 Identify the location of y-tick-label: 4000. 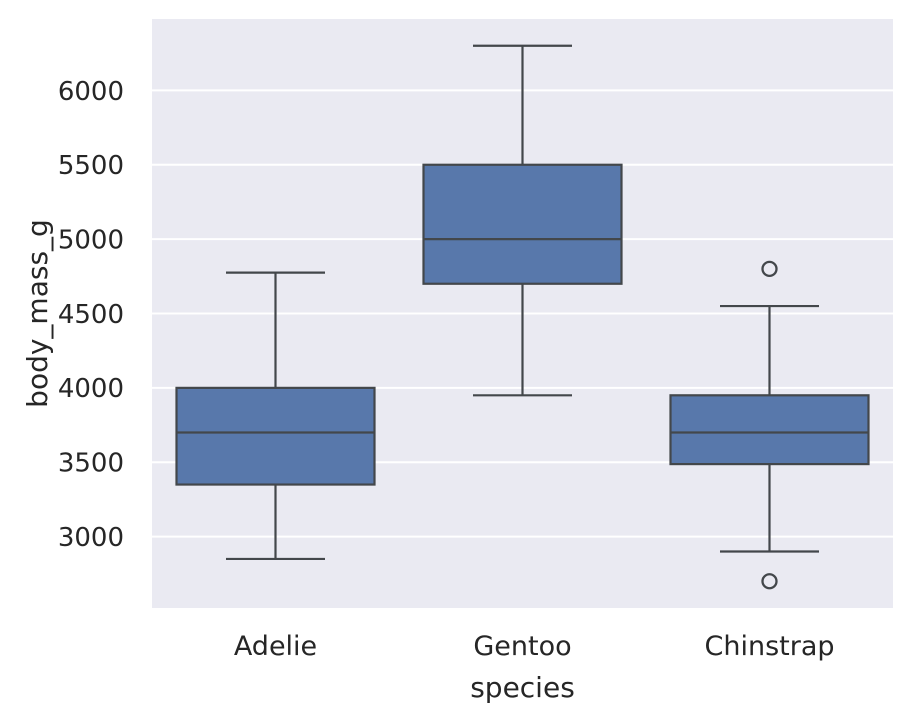
(91, 389).